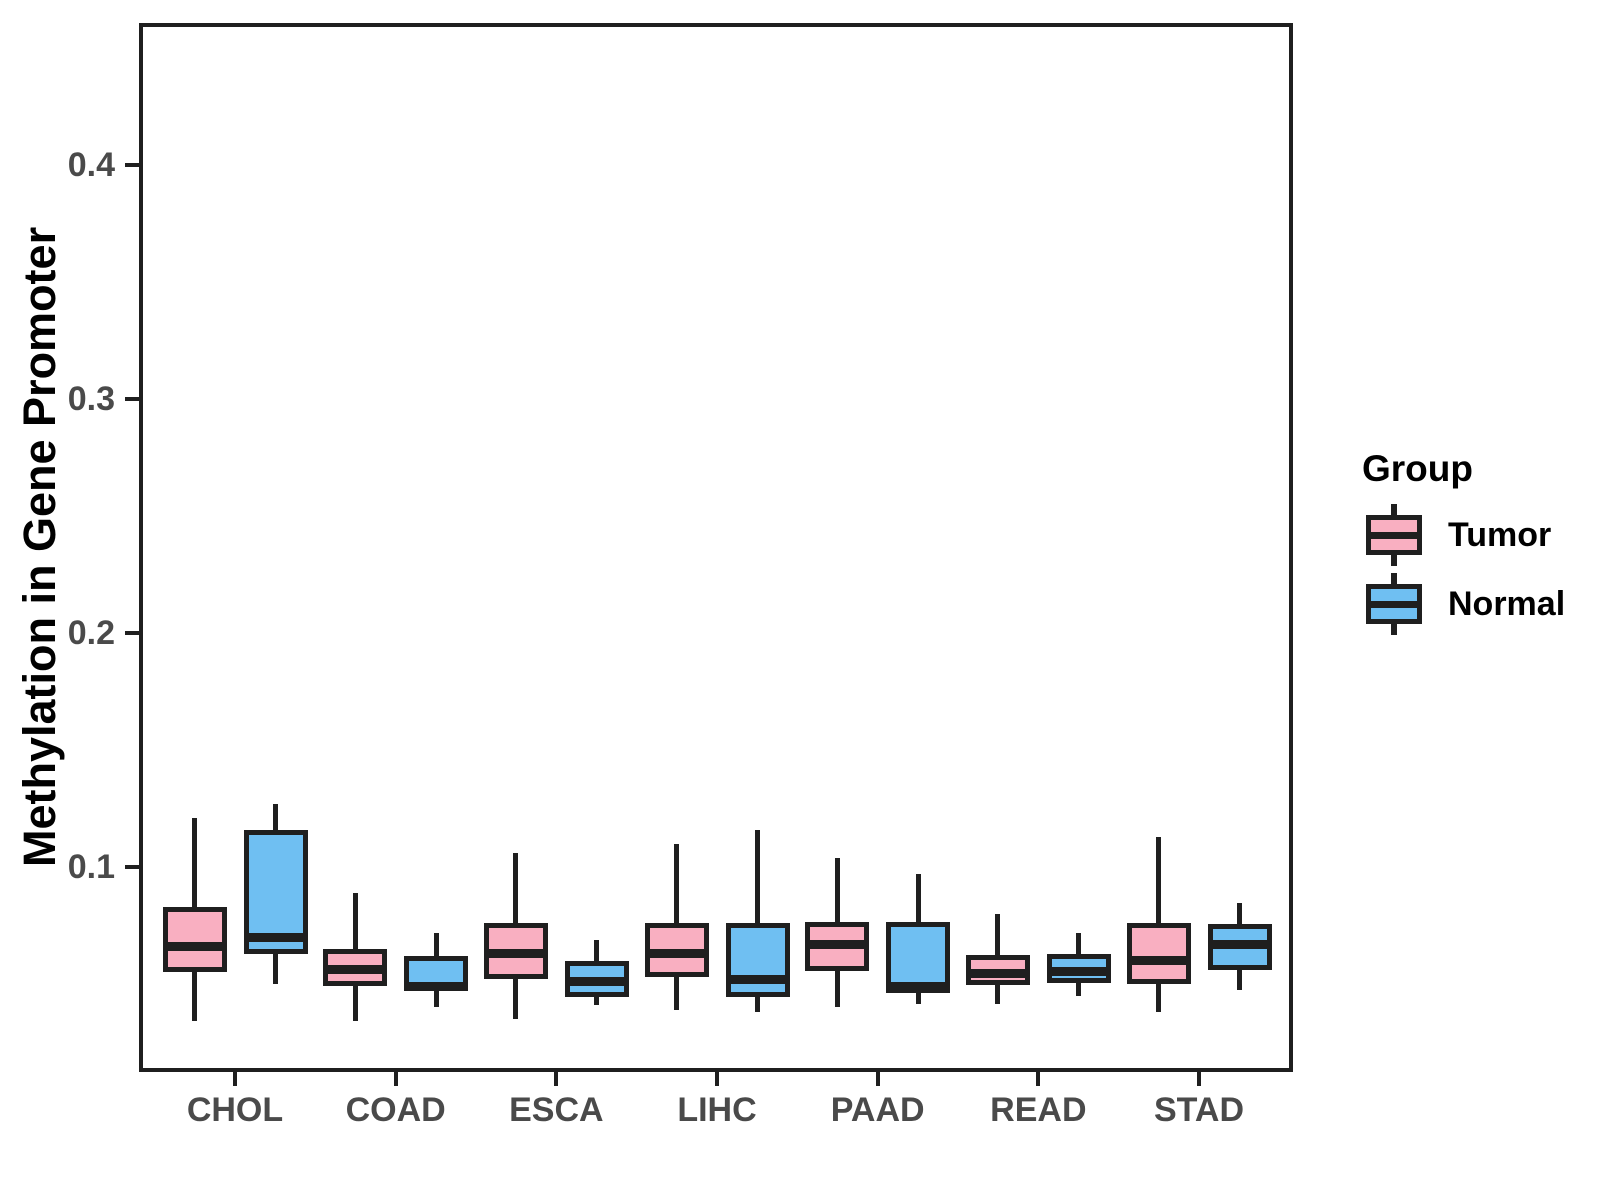 This screenshot has width=1600, height=1200. I want to click on lower-whisker-normal-lihc, so click(757, 1004).